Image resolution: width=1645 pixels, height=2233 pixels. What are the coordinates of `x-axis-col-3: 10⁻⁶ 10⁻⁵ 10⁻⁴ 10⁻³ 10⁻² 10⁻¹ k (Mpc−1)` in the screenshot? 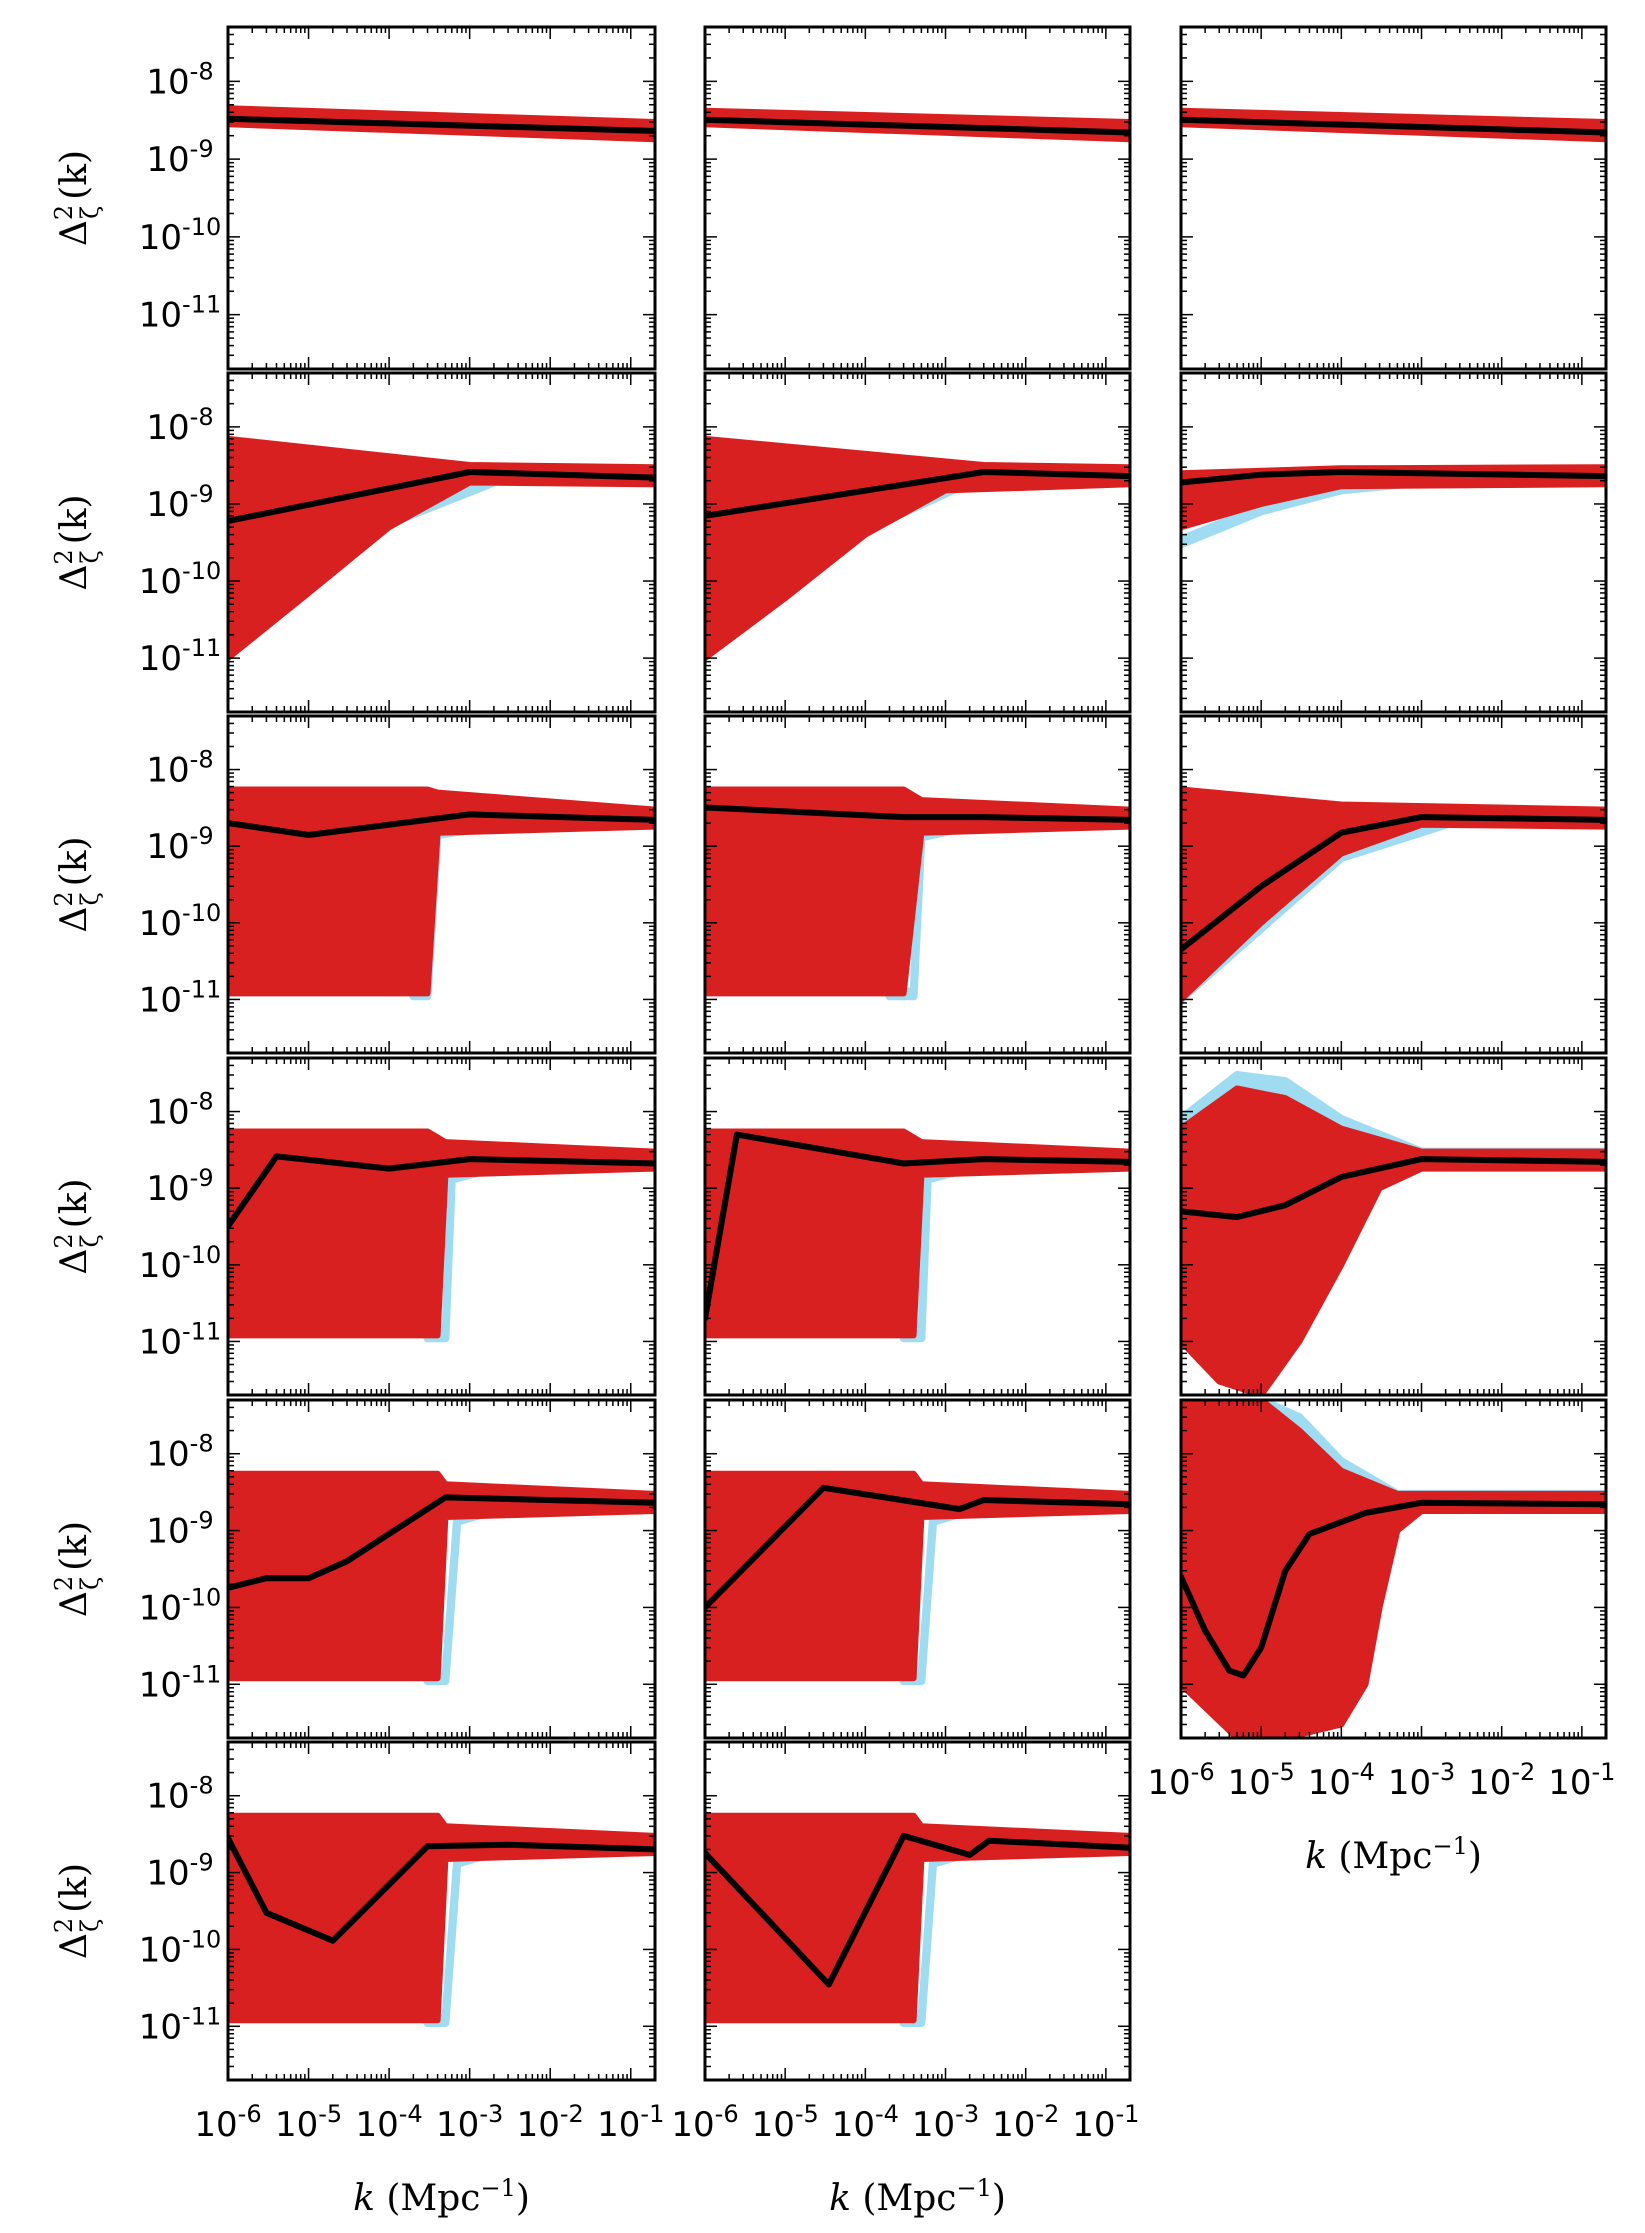 It's located at (1381, 1817).